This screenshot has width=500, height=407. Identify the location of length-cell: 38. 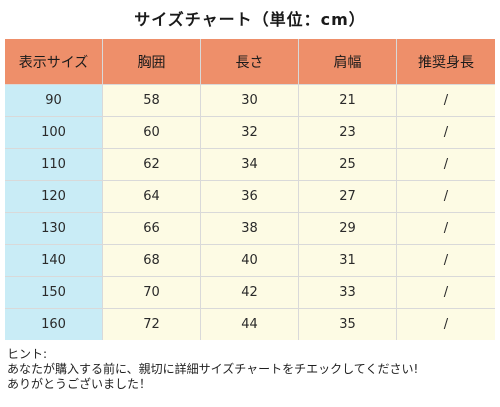
(250, 229).